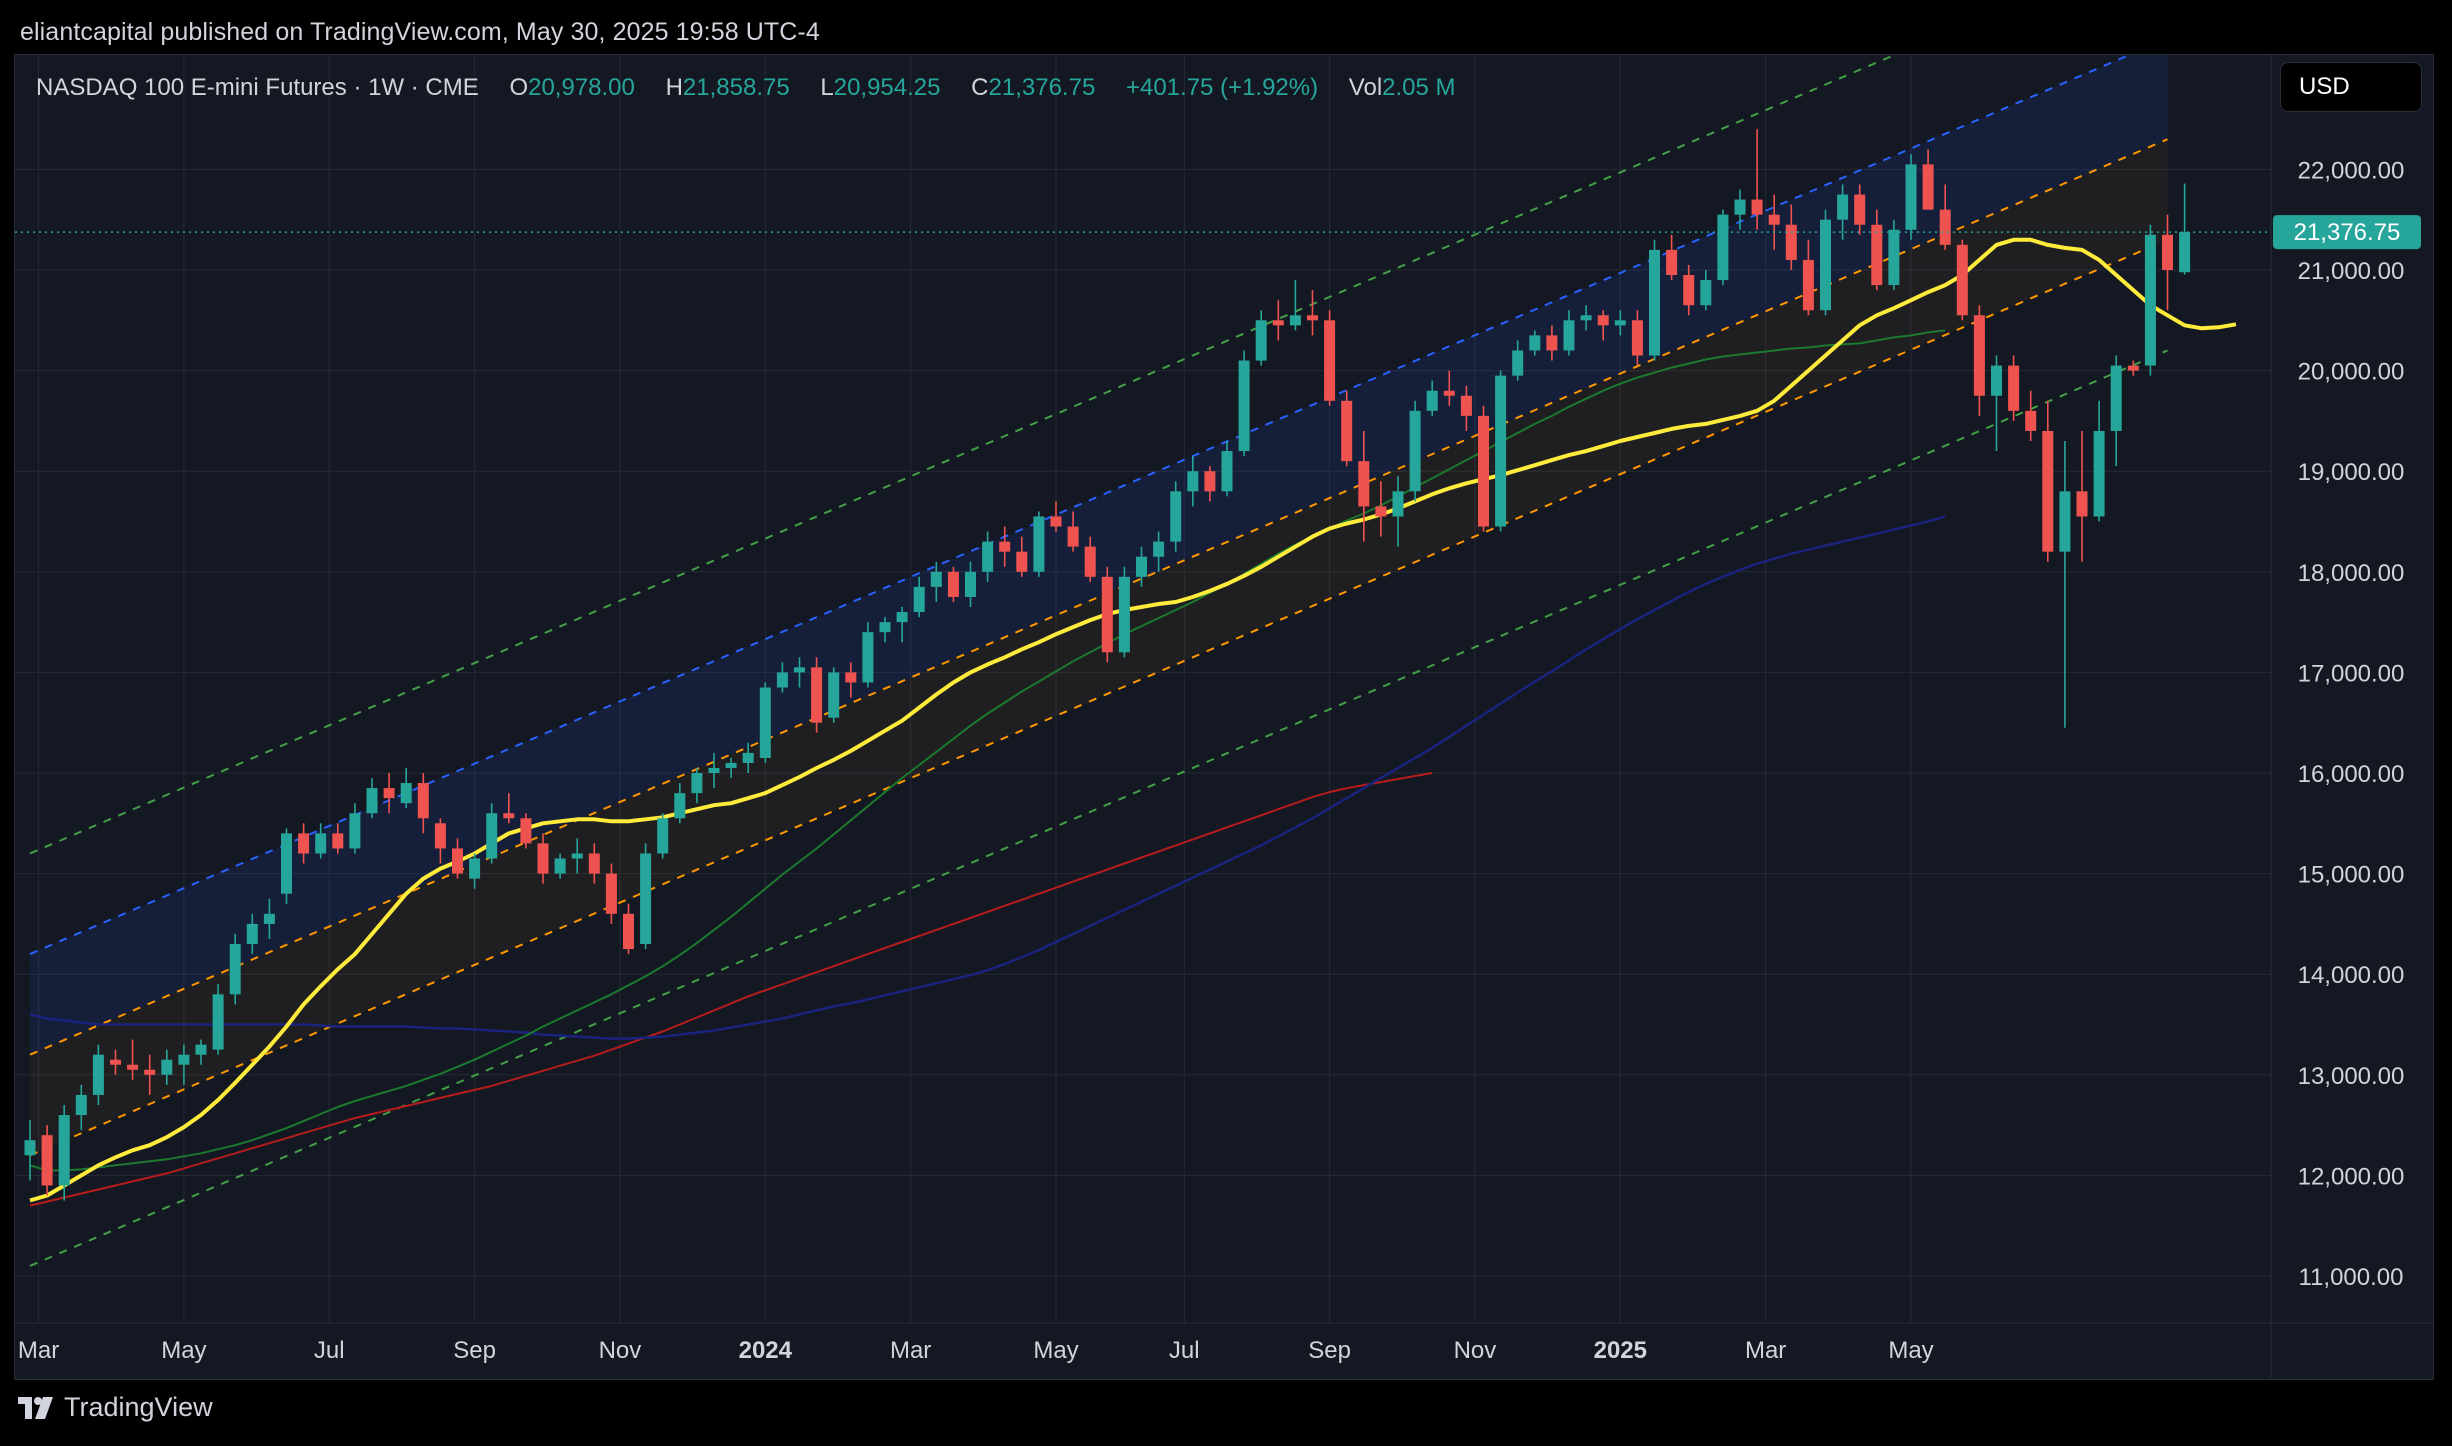 Image resolution: width=2452 pixels, height=1446 pixels. What do you see at coordinates (2351, 271) in the screenshot?
I see `price-tick-label: 21,000.00` at bounding box center [2351, 271].